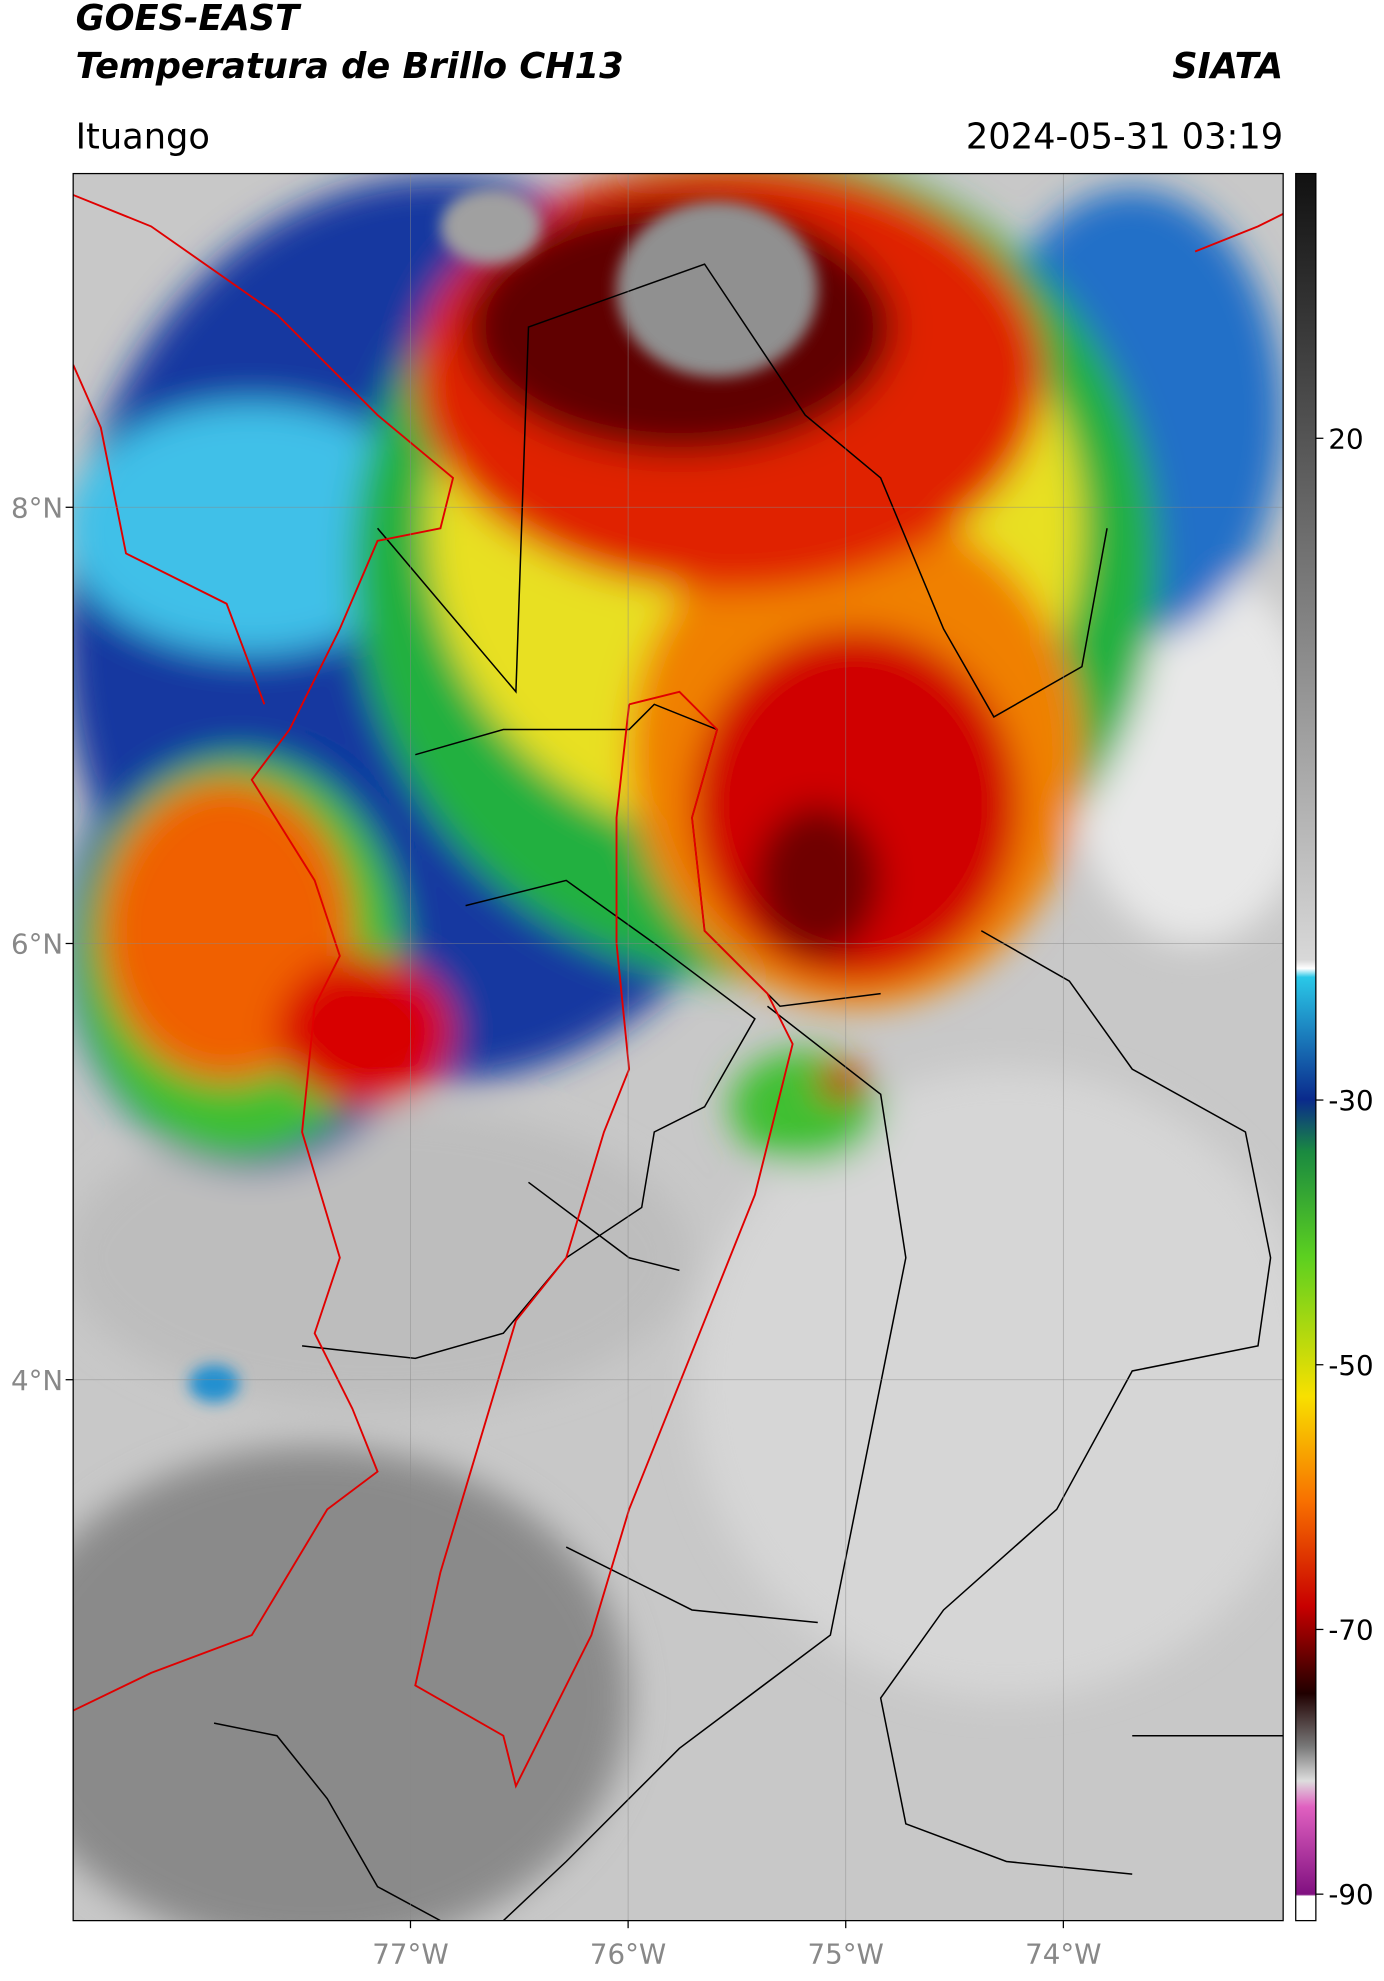 This screenshot has height=1981, width=1384. I want to click on lon-tick-label: 75°W, so click(846, 1953).